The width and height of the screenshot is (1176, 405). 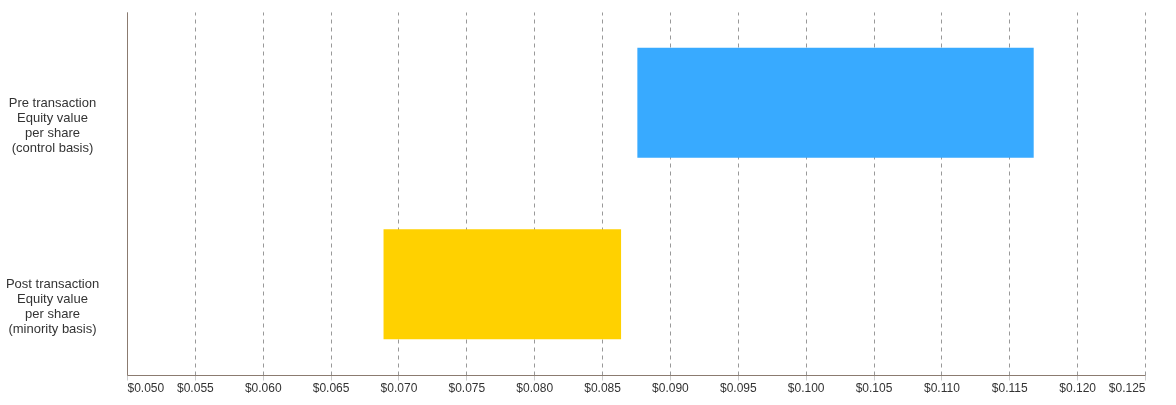 I want to click on x-tick-label: $0.070, so click(x=399, y=387).